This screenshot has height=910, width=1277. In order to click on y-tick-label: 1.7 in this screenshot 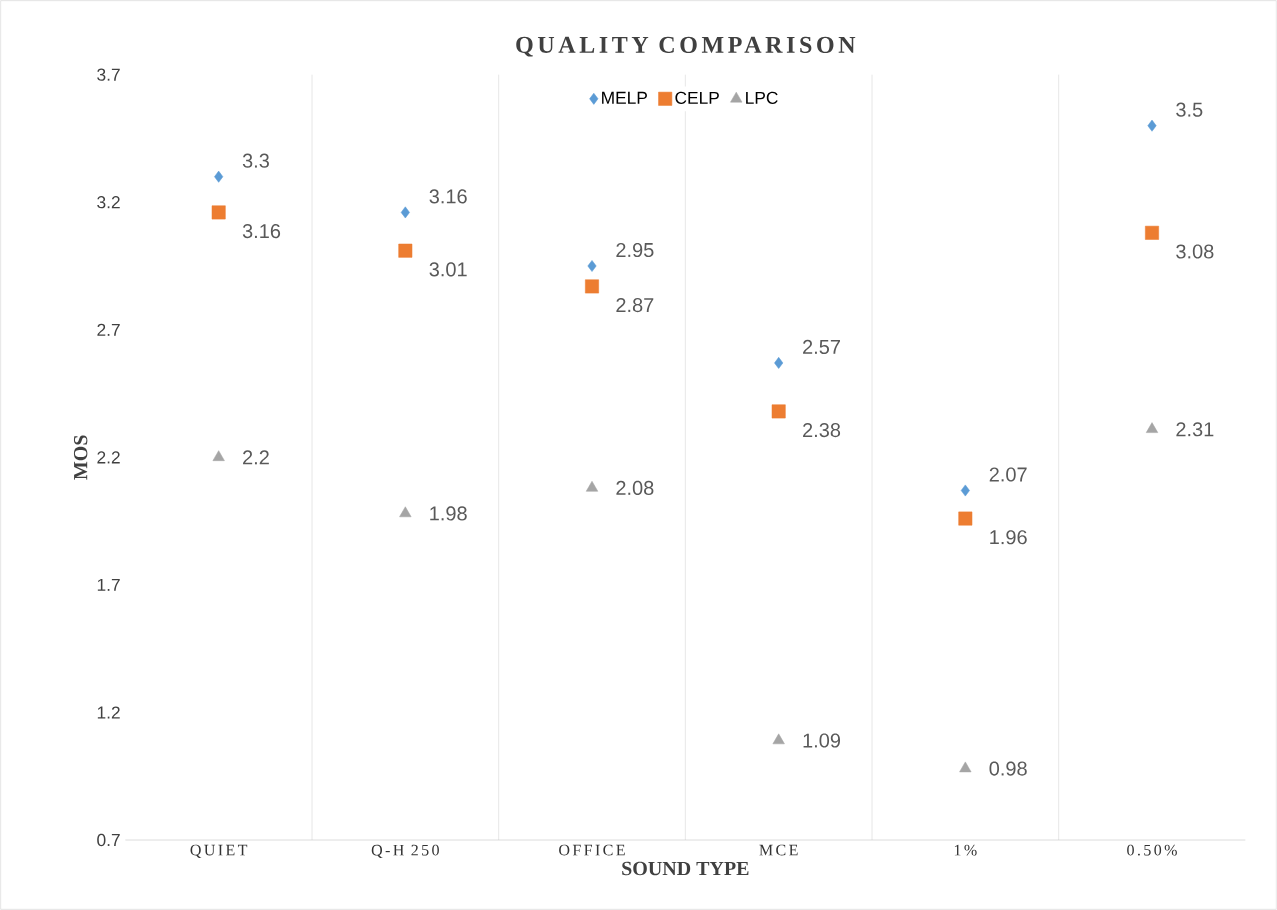, I will do `click(108, 584)`.